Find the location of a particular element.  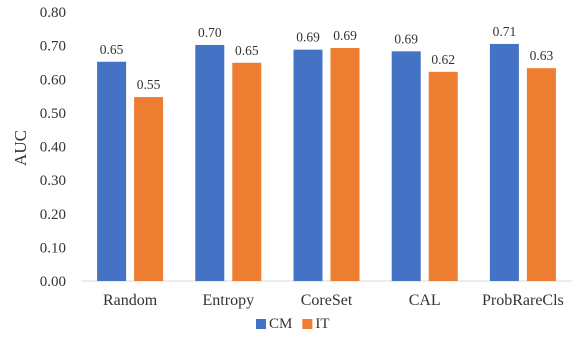

data-label: 0.70 is located at coordinates (210, 32).